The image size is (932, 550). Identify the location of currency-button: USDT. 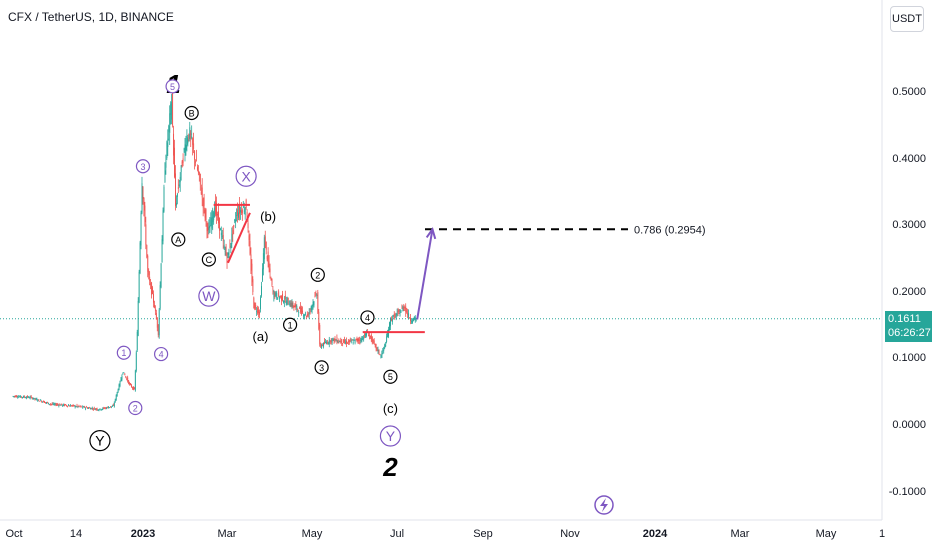
(907, 19).